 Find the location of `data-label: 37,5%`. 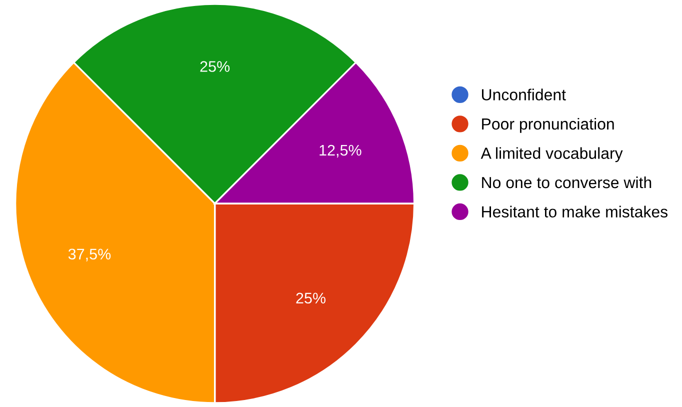

data-label: 37,5% is located at coordinates (89, 255).